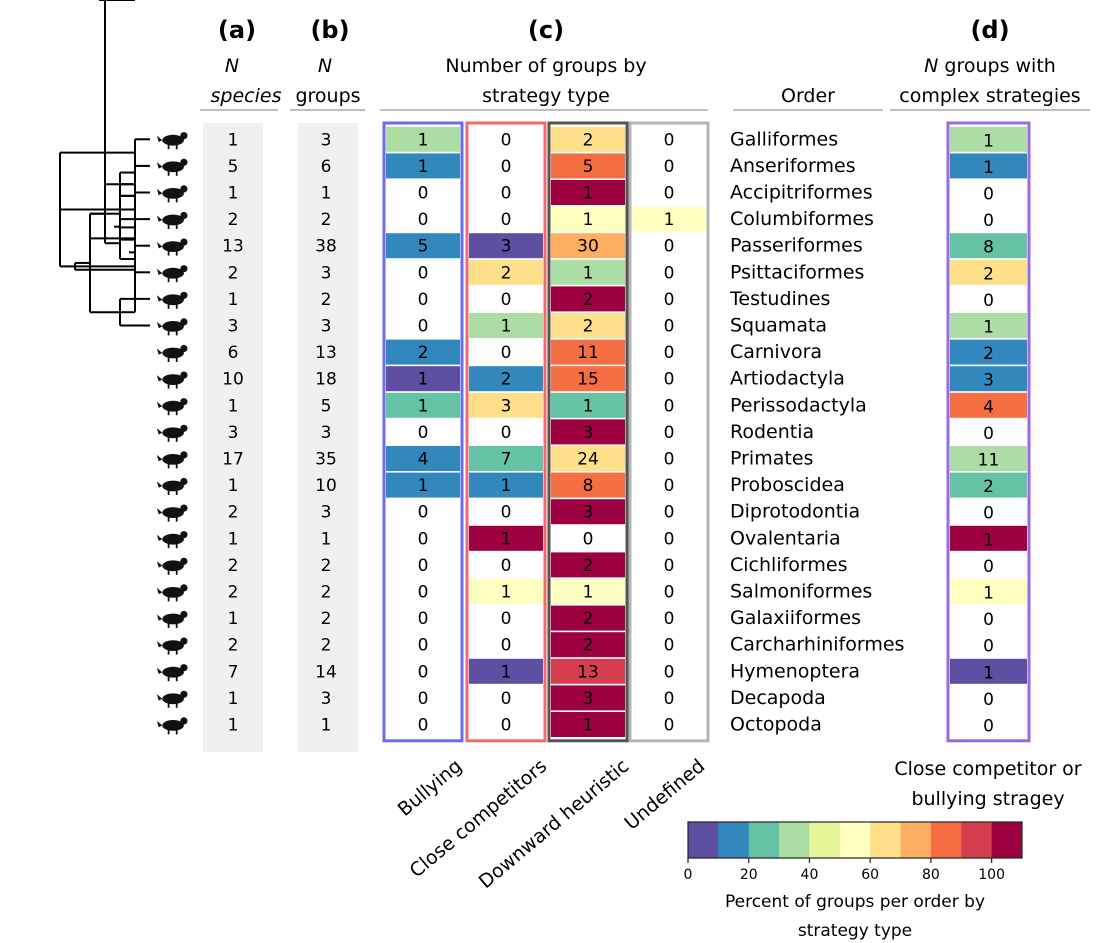 The width and height of the screenshot is (1099, 943). Describe the element at coordinates (795, 671) in the screenshot. I see `order-label: Hymenoptera` at that location.